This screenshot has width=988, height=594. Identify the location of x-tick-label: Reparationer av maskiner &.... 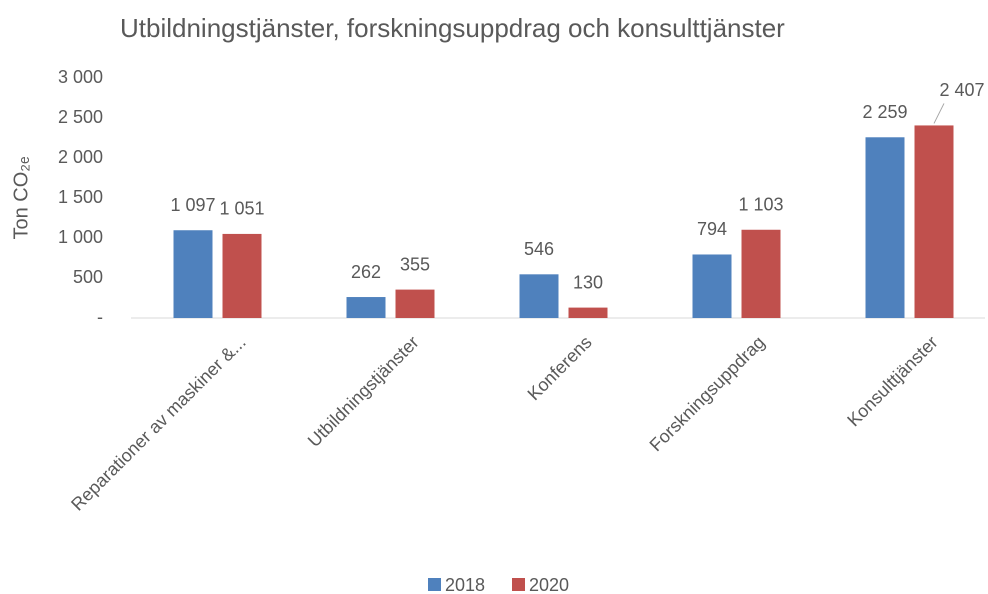
(158, 423).